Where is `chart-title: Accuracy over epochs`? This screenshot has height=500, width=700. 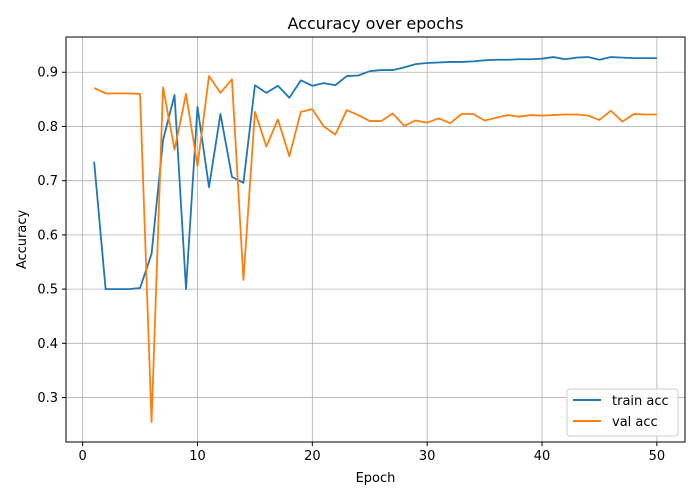
chart-title: Accuracy over epochs is located at coordinates (376, 23).